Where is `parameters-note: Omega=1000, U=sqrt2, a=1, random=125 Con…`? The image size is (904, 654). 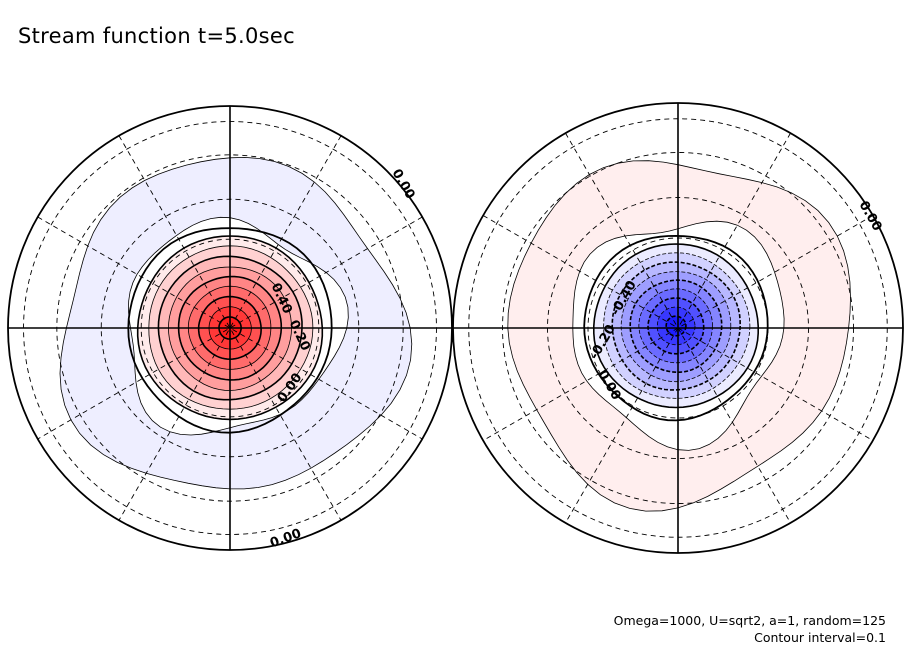
parameters-note: Omega=1000, U=sqrt2, a=1, random=125 Con… is located at coordinates (750, 629).